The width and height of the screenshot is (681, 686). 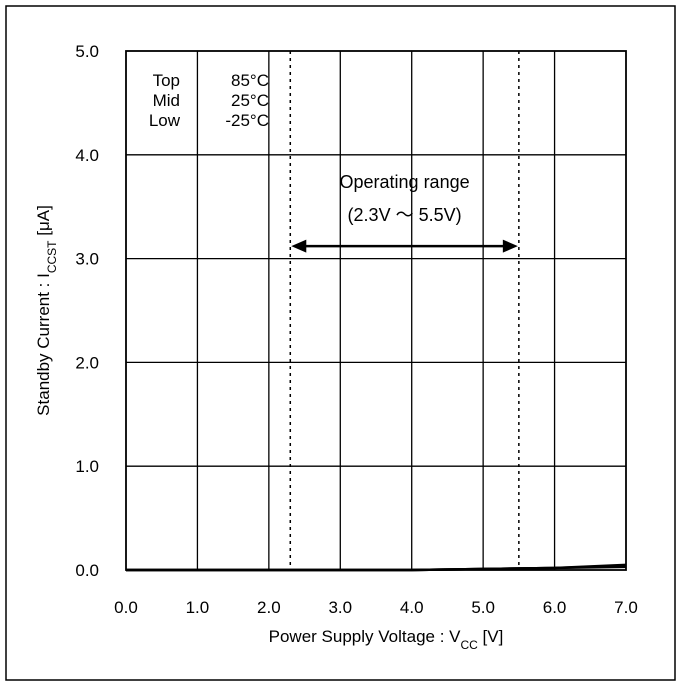 What do you see at coordinates (166, 80) in the screenshot?
I see `legend-series-name: Top` at bounding box center [166, 80].